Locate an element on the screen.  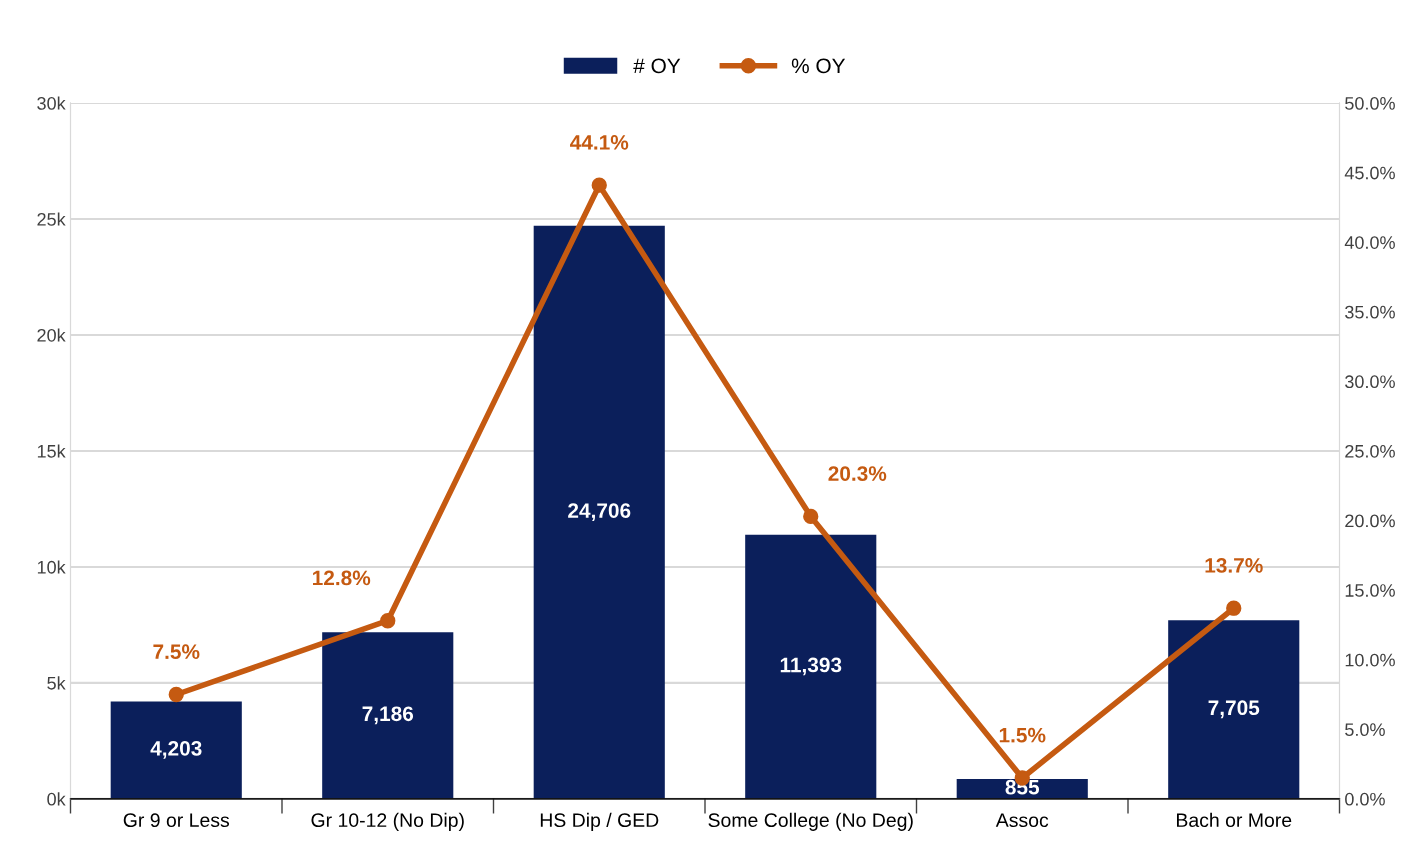
y-tick-label: 30k is located at coordinates (51, 103).